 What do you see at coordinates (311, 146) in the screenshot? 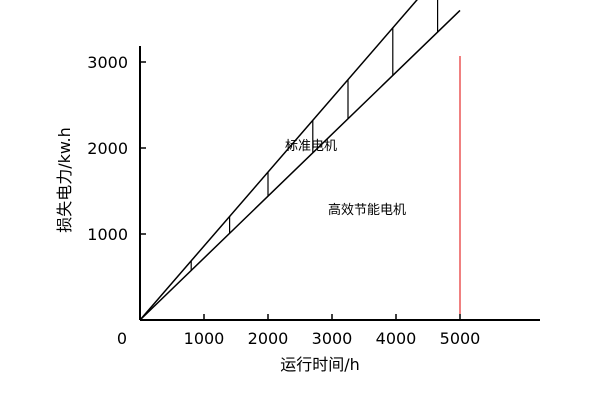
I see `series-label-standard-motor: 标准电机` at bounding box center [311, 146].